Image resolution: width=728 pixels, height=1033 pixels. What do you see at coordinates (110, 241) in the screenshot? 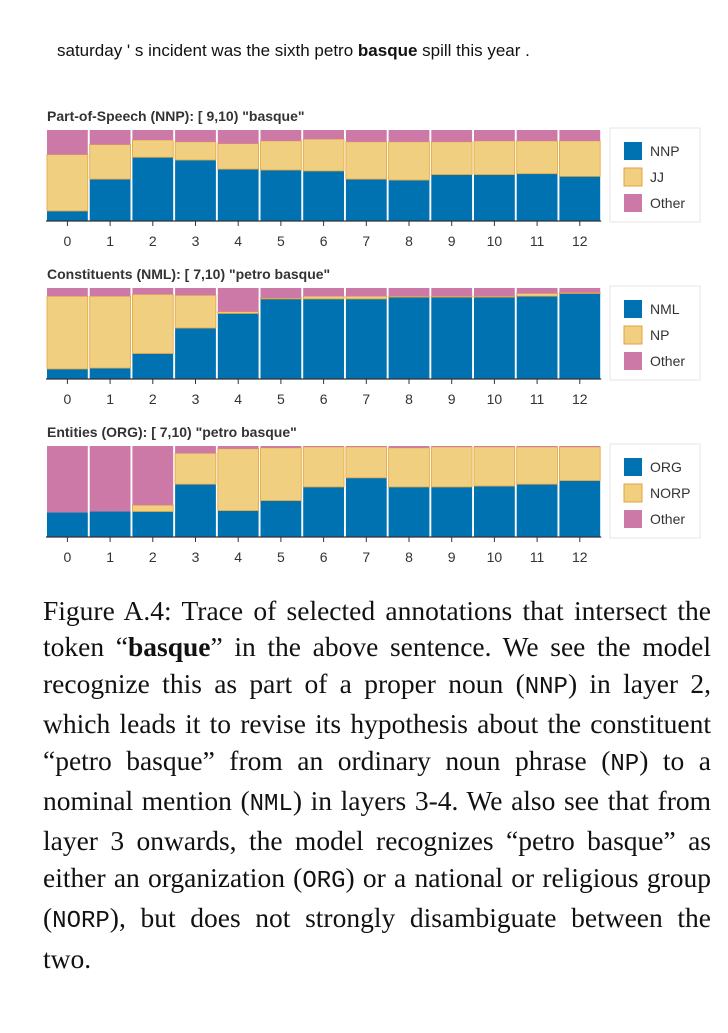
I see `x-tick-label: 1` at bounding box center [110, 241].